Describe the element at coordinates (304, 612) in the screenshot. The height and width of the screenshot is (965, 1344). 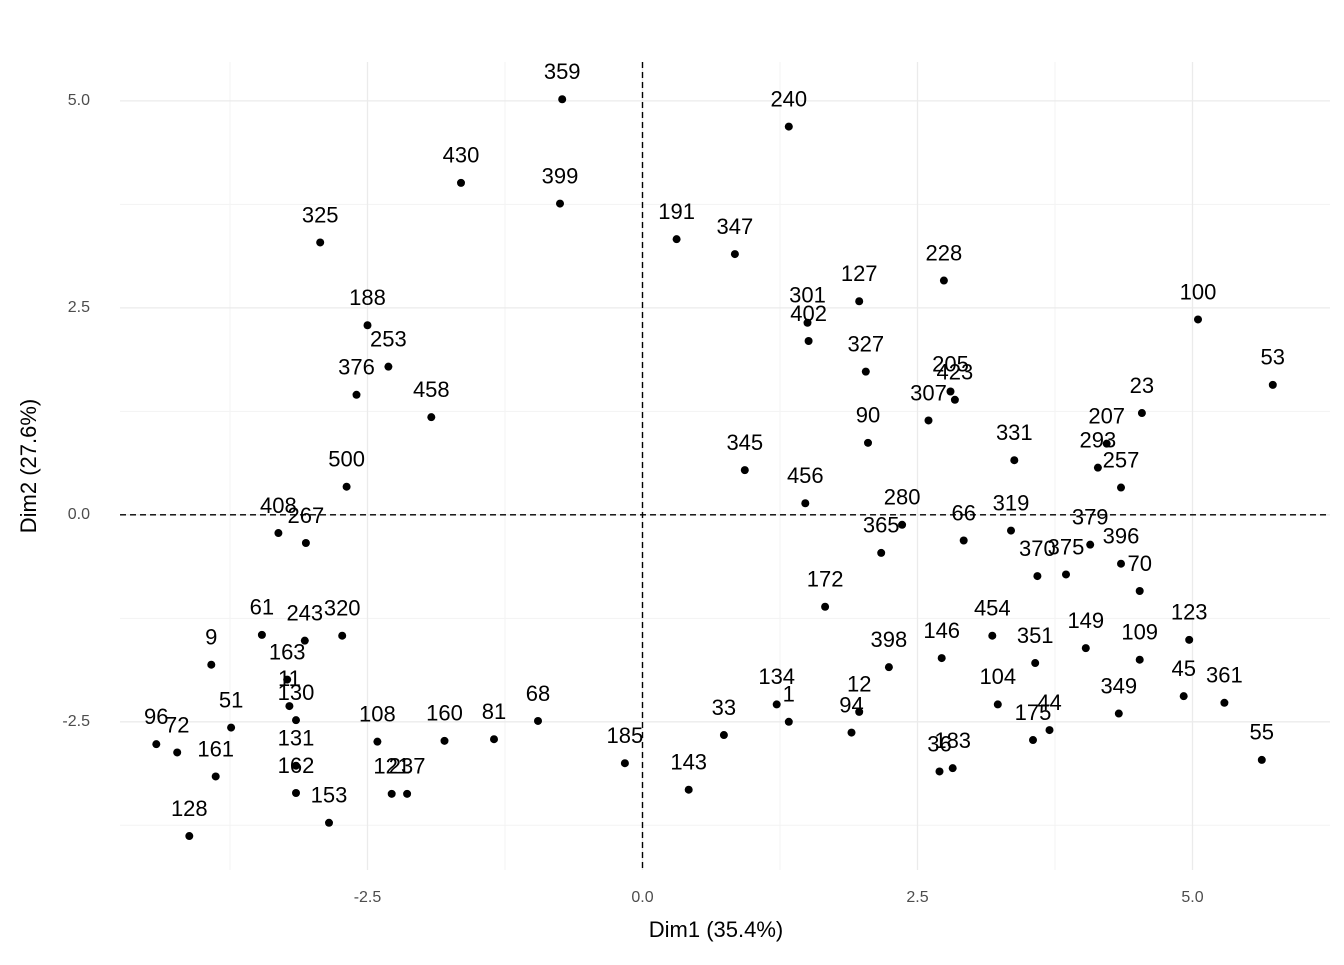
I see `point-label: 243` at that location.